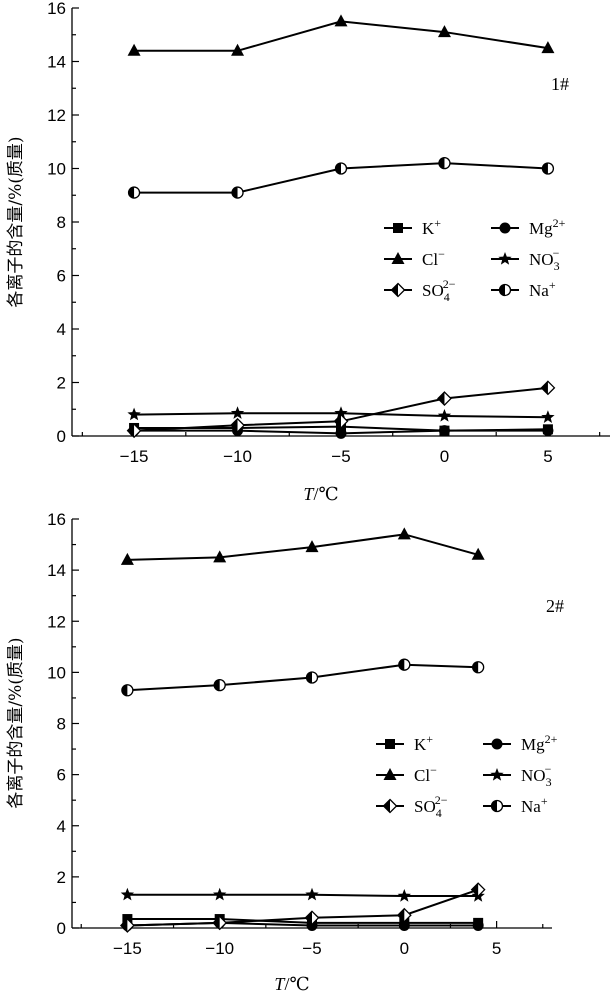 The image size is (611, 994). I want to click on series-NO3-, so click(341, 414).